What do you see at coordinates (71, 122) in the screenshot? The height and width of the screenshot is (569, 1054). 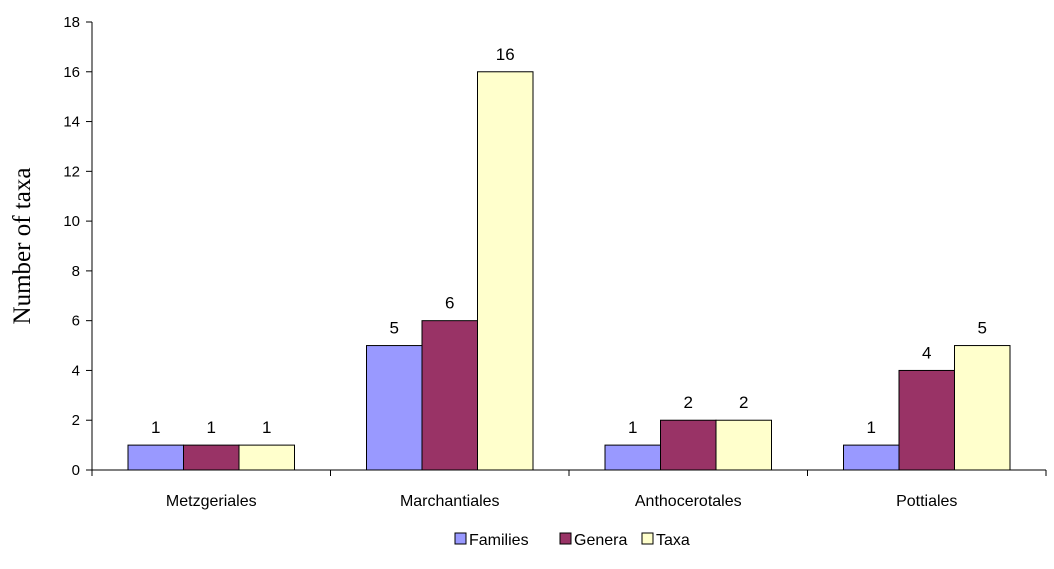 I see `y-tick-label: 14` at bounding box center [71, 122].